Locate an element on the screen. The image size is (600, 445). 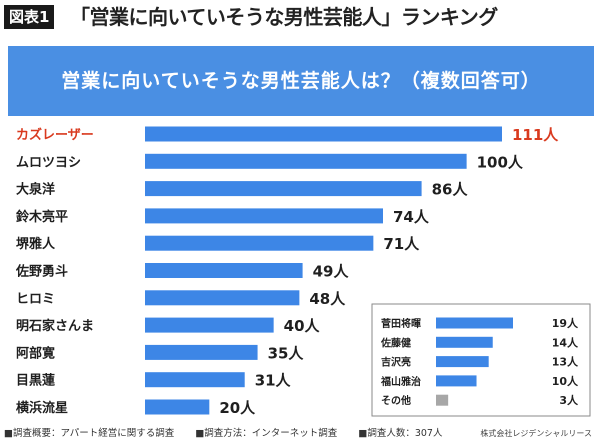
category-label: 堺雅人 is located at coordinates (36, 244).